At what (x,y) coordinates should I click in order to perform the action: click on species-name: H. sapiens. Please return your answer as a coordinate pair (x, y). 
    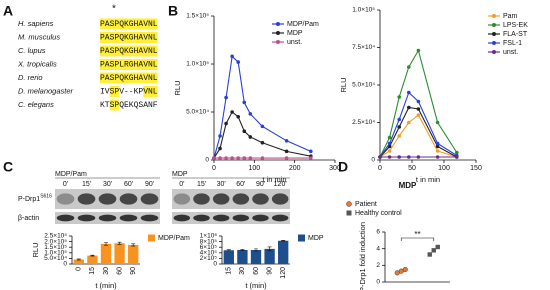
    Looking at the image, I should click on (36, 23).